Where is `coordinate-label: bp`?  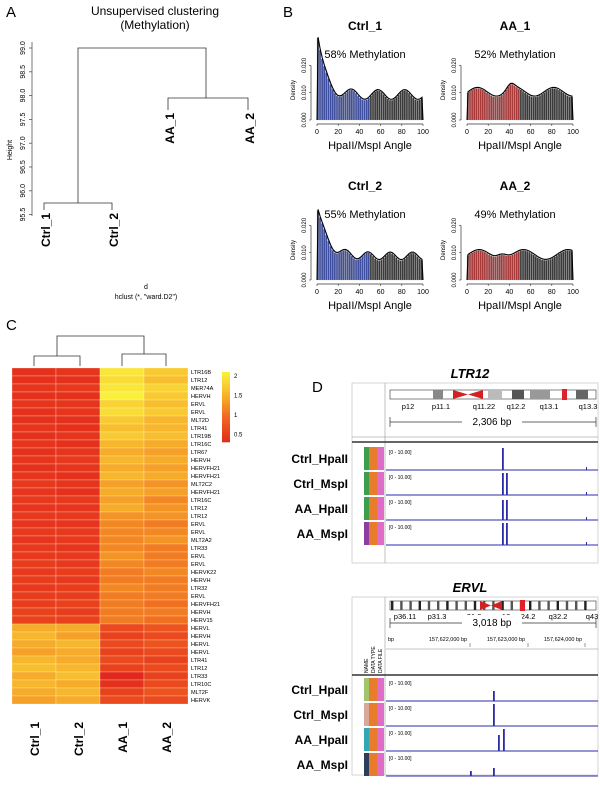
coordinate-label: bp is located at coordinates (391, 640).